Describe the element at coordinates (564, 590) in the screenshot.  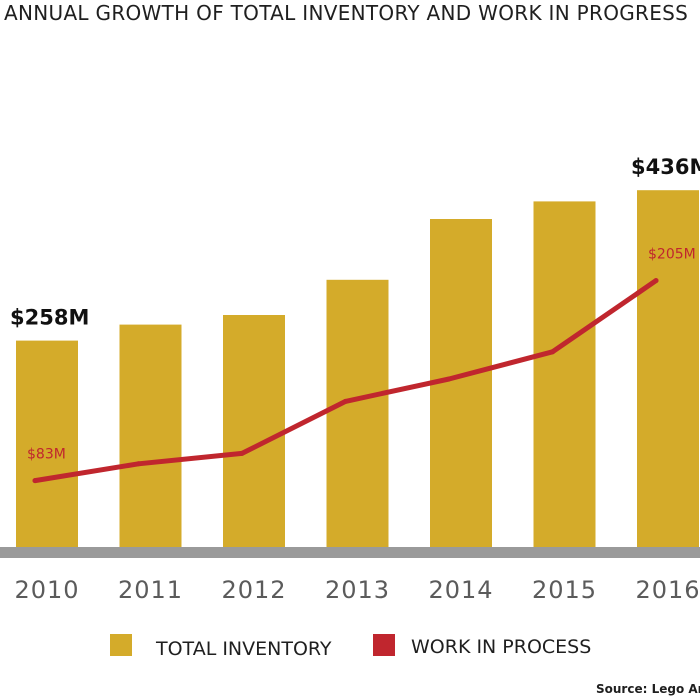
I see `x-tick-2015: 2015` at that location.